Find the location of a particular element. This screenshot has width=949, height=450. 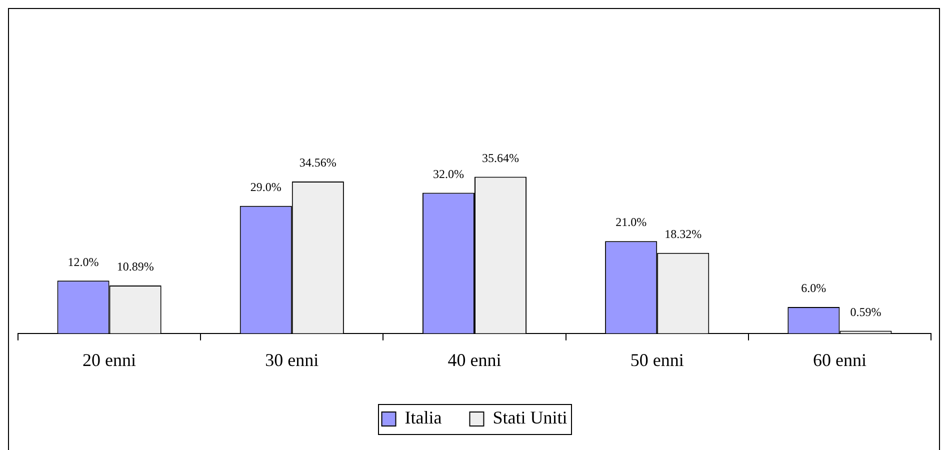

x-tick-label: 20 enni is located at coordinates (109, 360).